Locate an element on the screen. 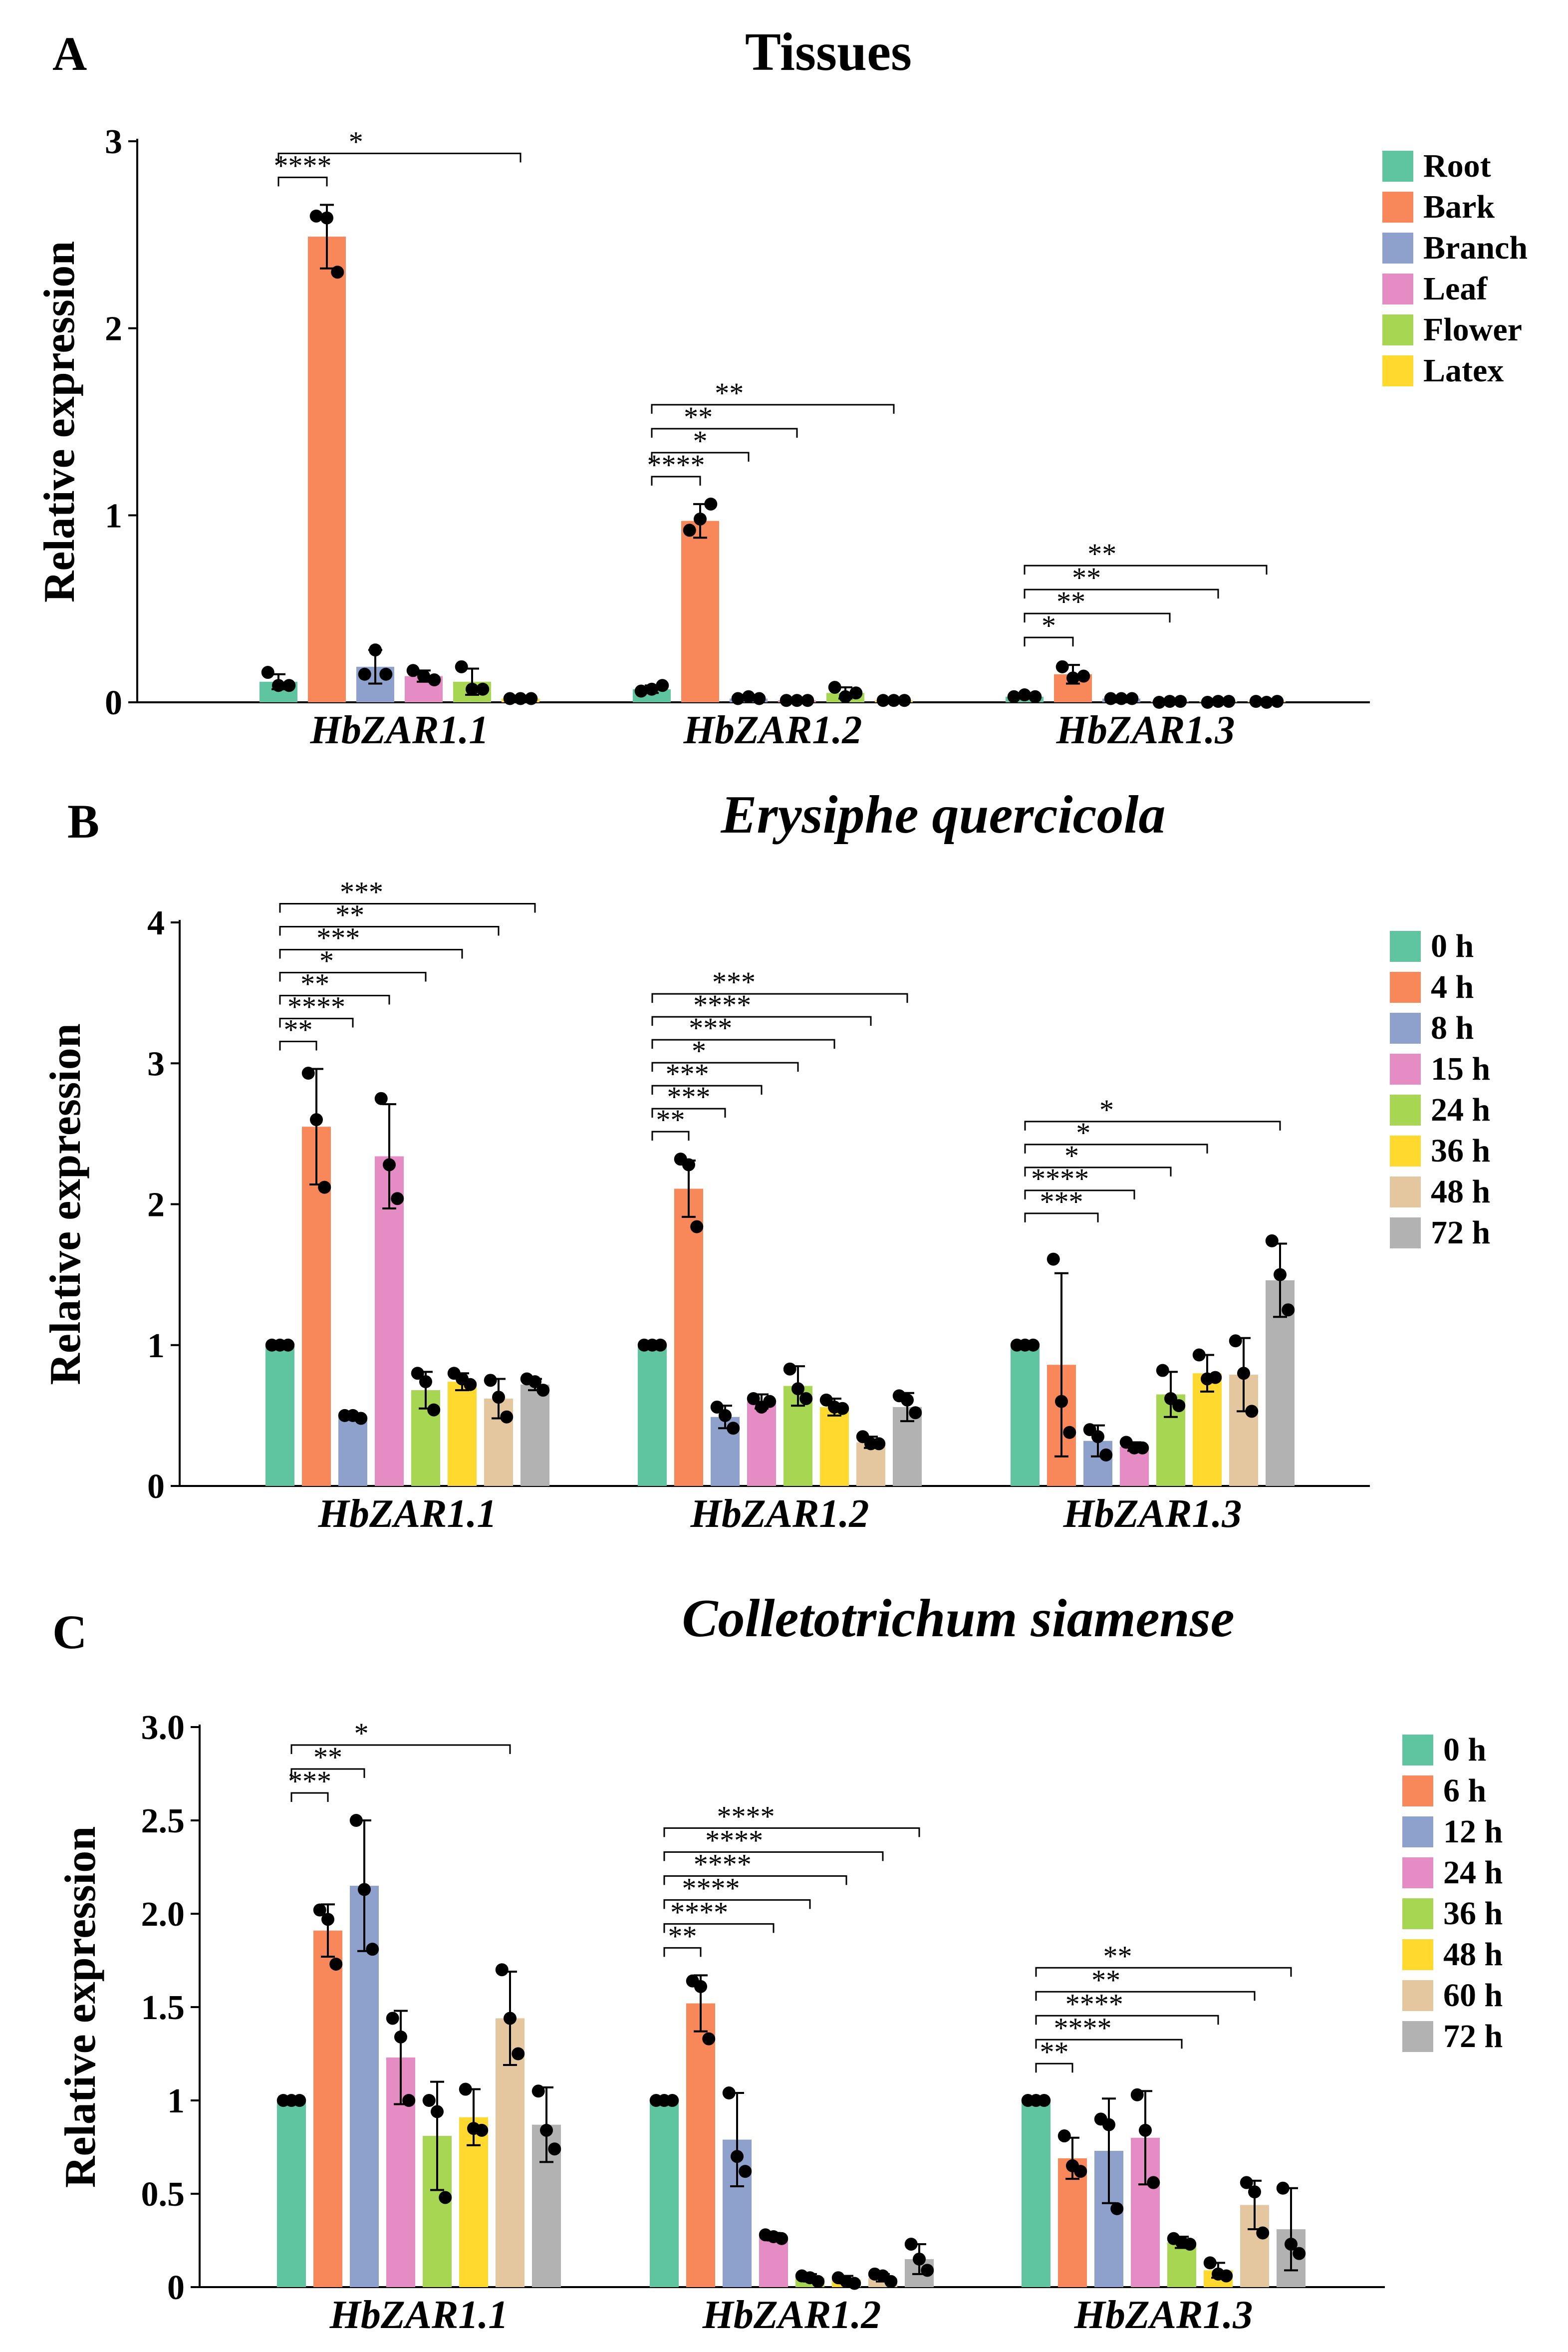 This screenshot has width=1568, height=2352. bar-72h-HbZAR1.1 is located at coordinates (535, 1435).